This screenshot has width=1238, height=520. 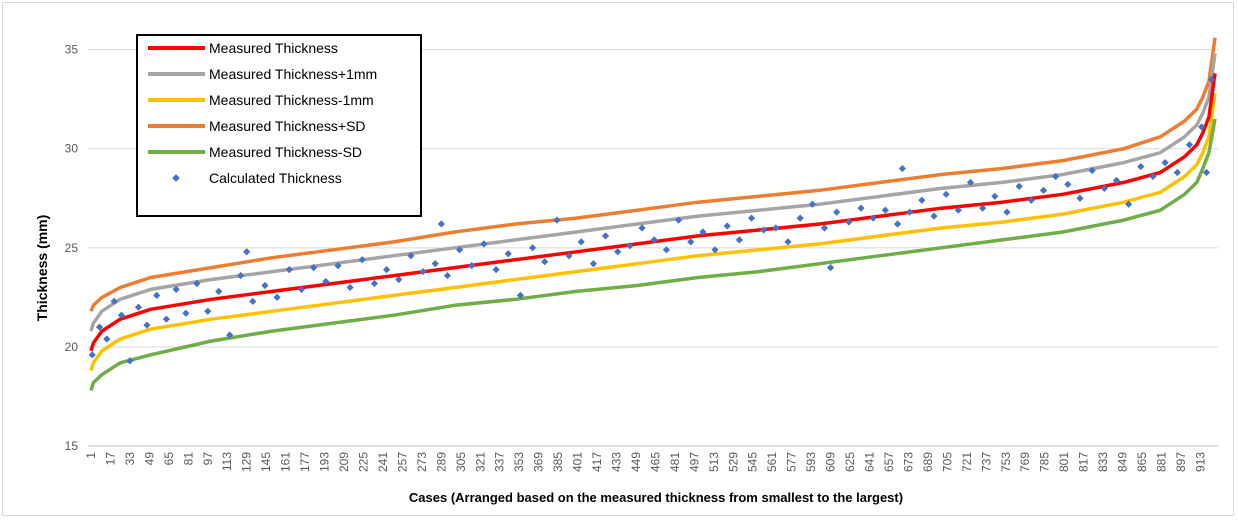 I want to click on x-tick-label: 33, so click(x=130, y=459).